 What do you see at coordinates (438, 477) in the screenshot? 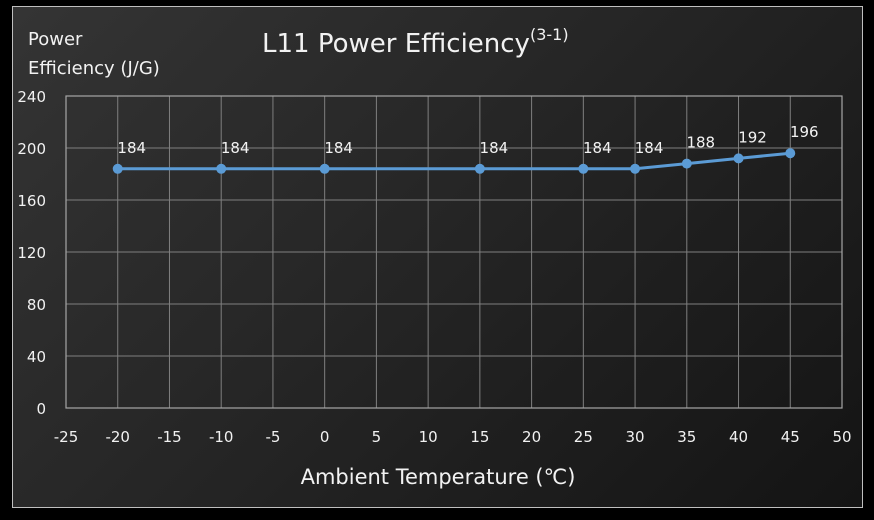
I see `x-axis-label: Ambient Temperature (℃)` at bounding box center [438, 477].